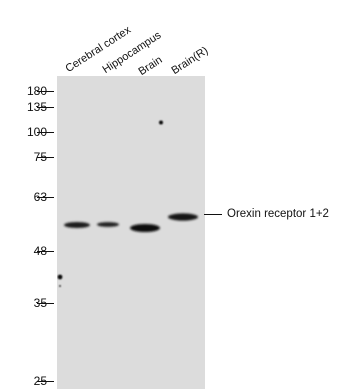 The width and height of the screenshot is (337, 389). Describe the element at coordinates (36, 91) in the screenshot. I see `marker-label-180: 180` at that location.